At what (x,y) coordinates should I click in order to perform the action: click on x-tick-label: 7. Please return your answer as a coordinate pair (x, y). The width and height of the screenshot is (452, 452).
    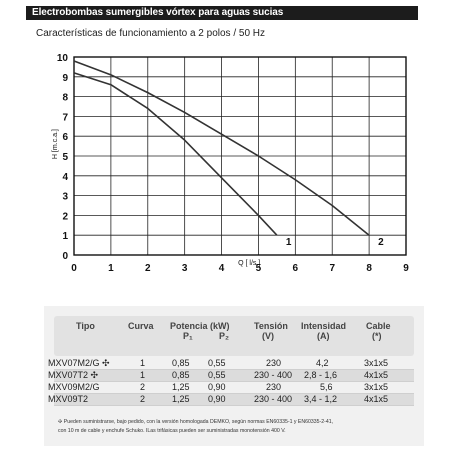
    Looking at the image, I should click on (332, 268).